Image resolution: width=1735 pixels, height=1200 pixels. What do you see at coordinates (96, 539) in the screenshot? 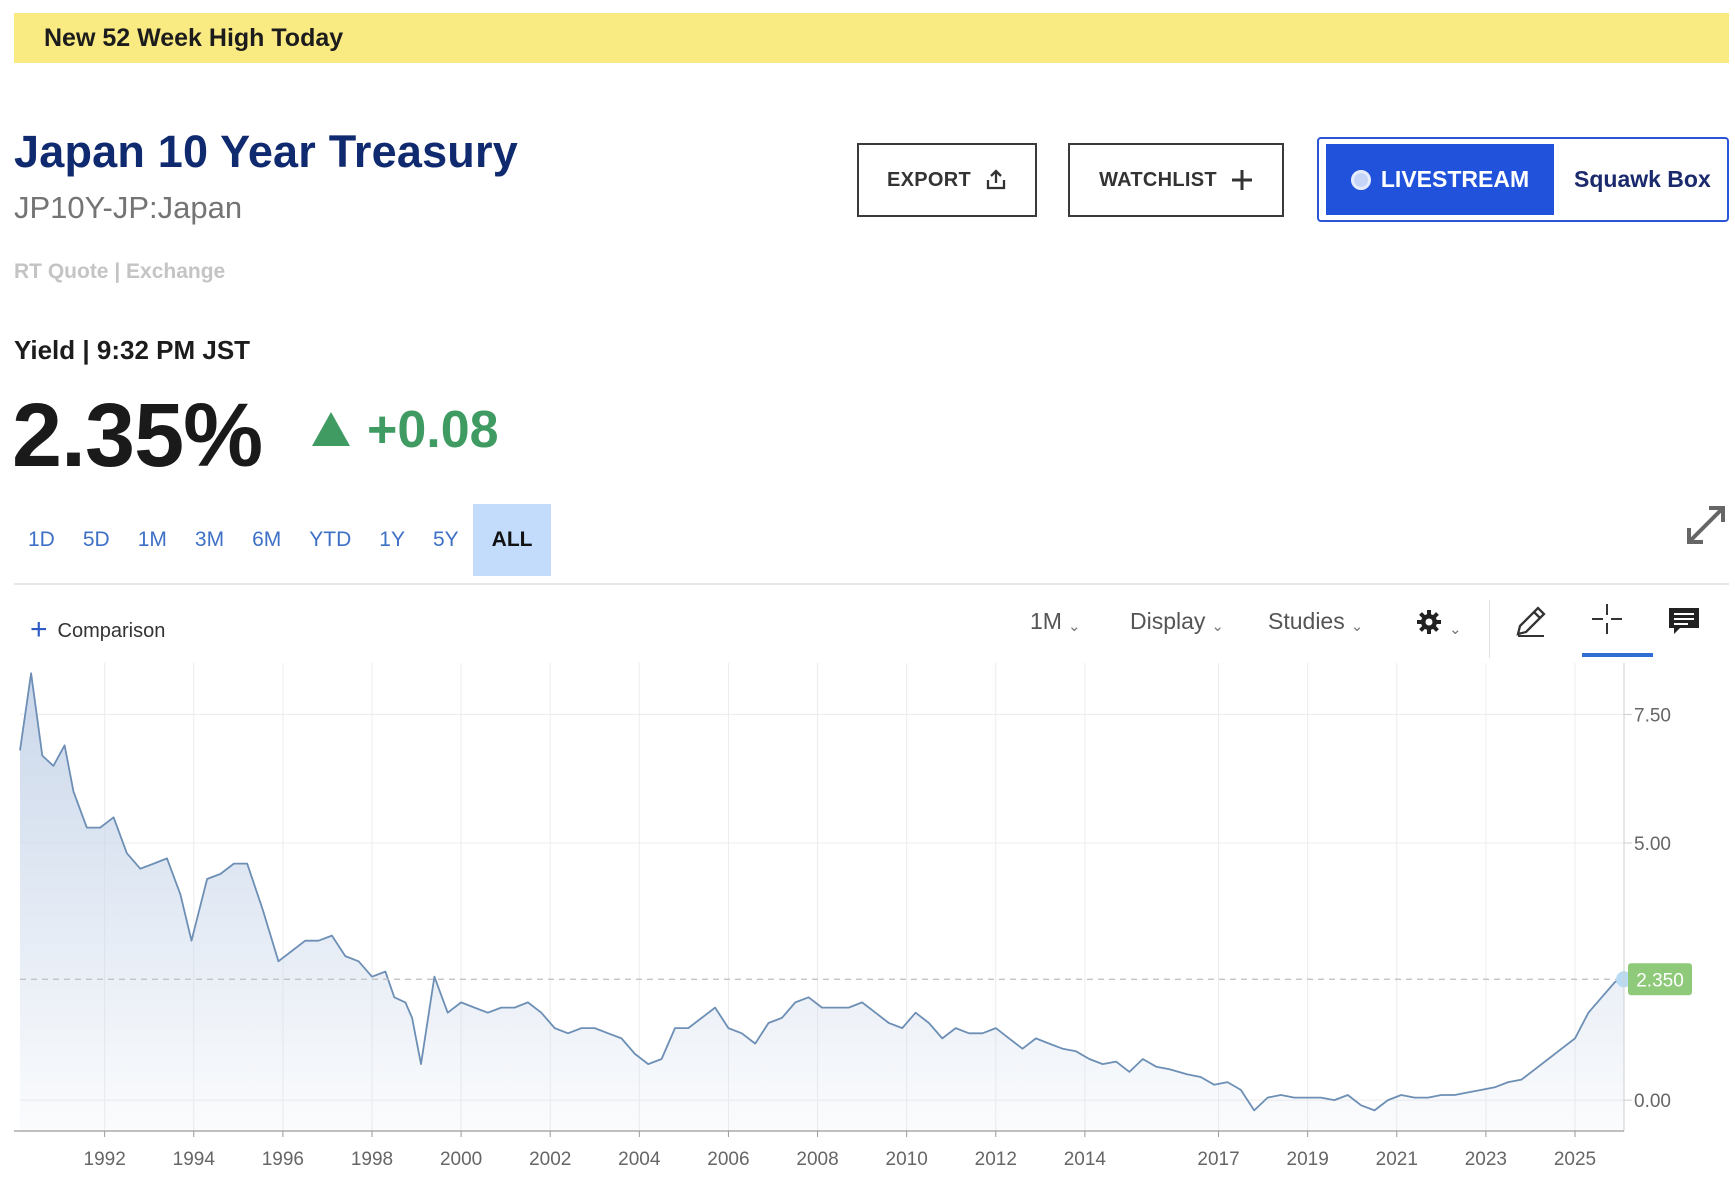
I see `range-tab-5d: 5D` at bounding box center [96, 539].